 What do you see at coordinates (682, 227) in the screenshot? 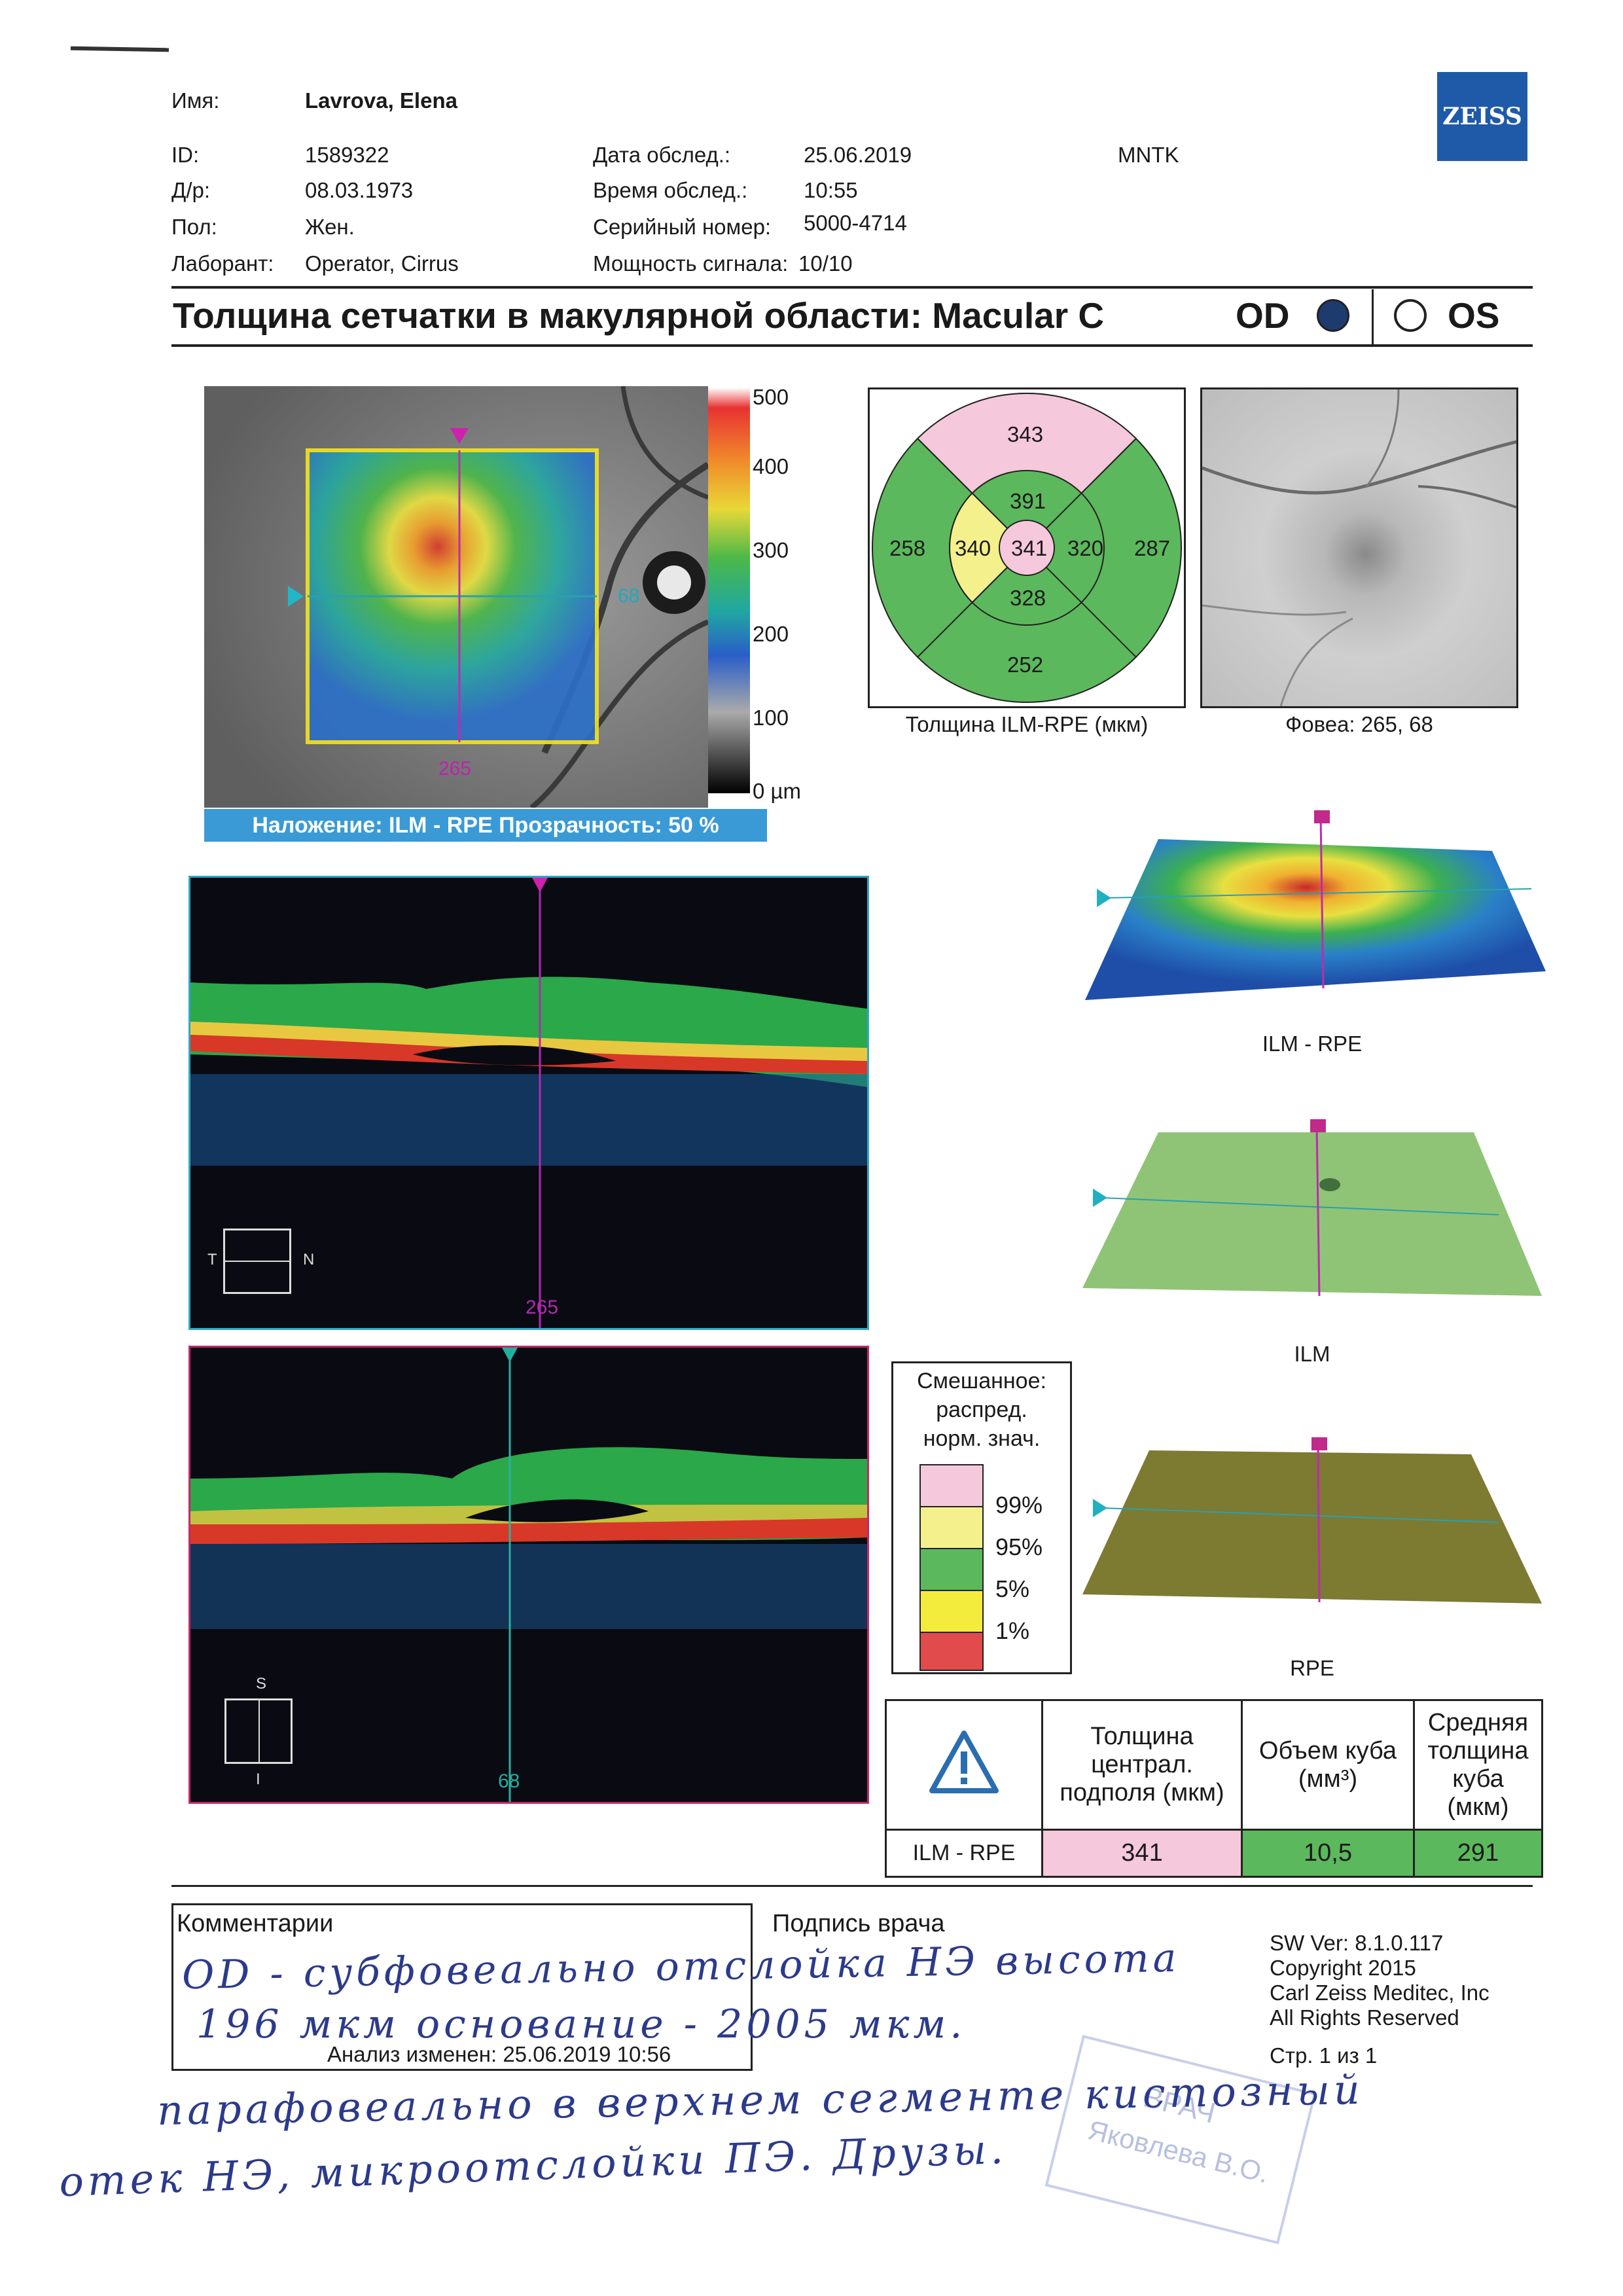
I see `serial-label: Серийный номер:` at bounding box center [682, 227].